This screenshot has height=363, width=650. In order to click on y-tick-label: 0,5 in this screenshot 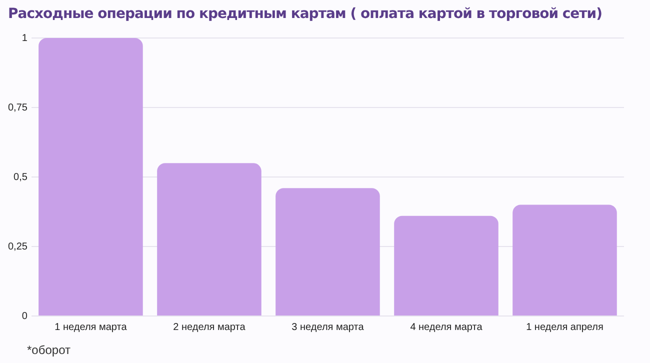, I will do `click(21, 177)`.